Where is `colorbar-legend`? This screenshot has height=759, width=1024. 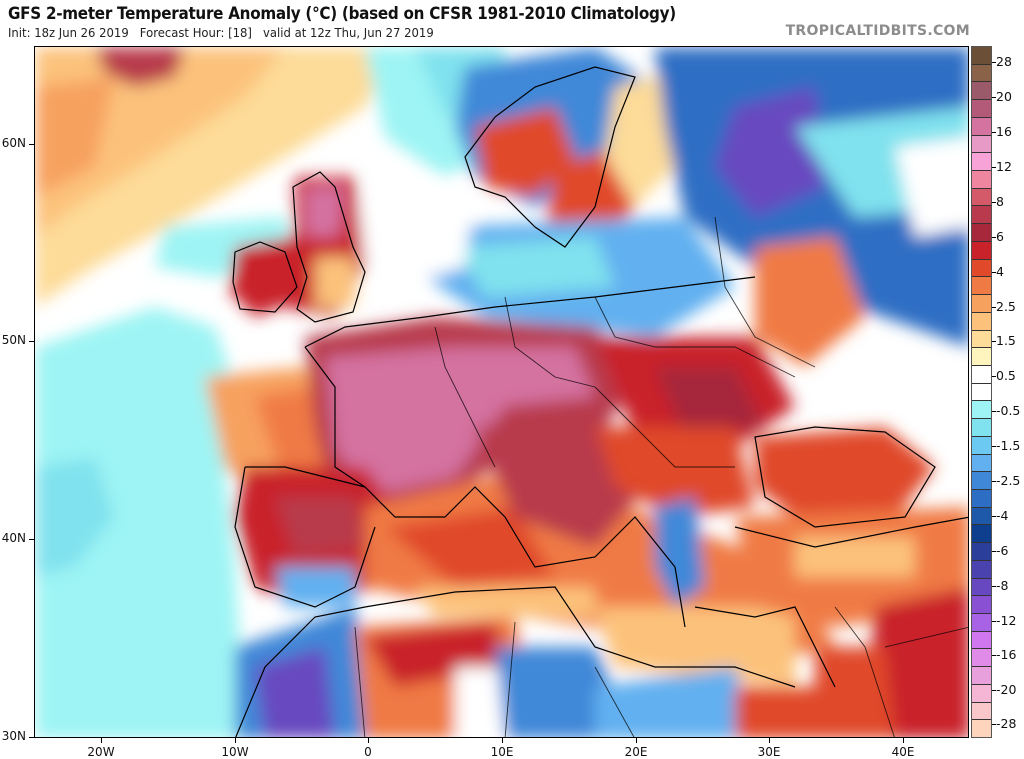
colorbar-legend is located at coordinates (981, 392).